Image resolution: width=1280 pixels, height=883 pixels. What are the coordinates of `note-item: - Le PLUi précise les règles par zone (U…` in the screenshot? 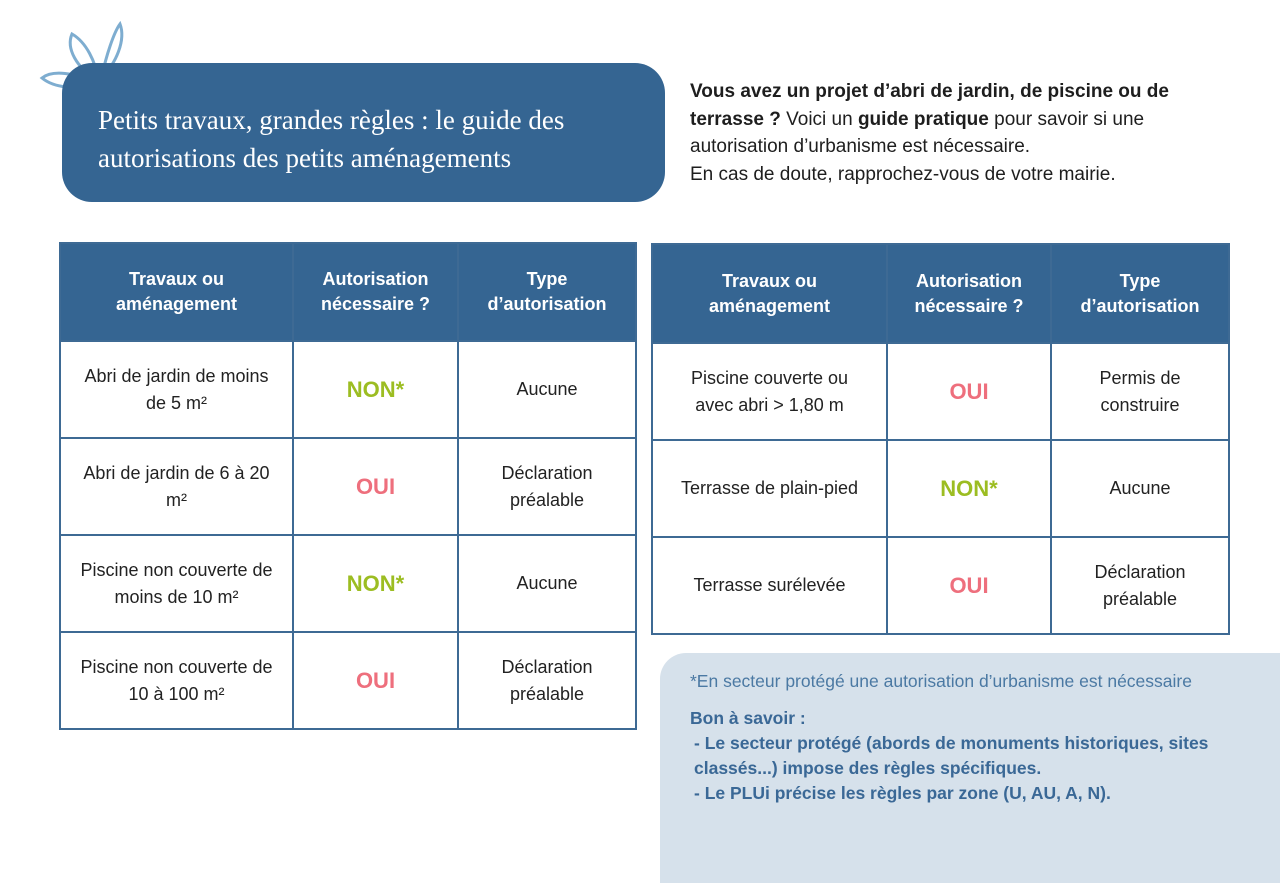 It's located at (902, 793).